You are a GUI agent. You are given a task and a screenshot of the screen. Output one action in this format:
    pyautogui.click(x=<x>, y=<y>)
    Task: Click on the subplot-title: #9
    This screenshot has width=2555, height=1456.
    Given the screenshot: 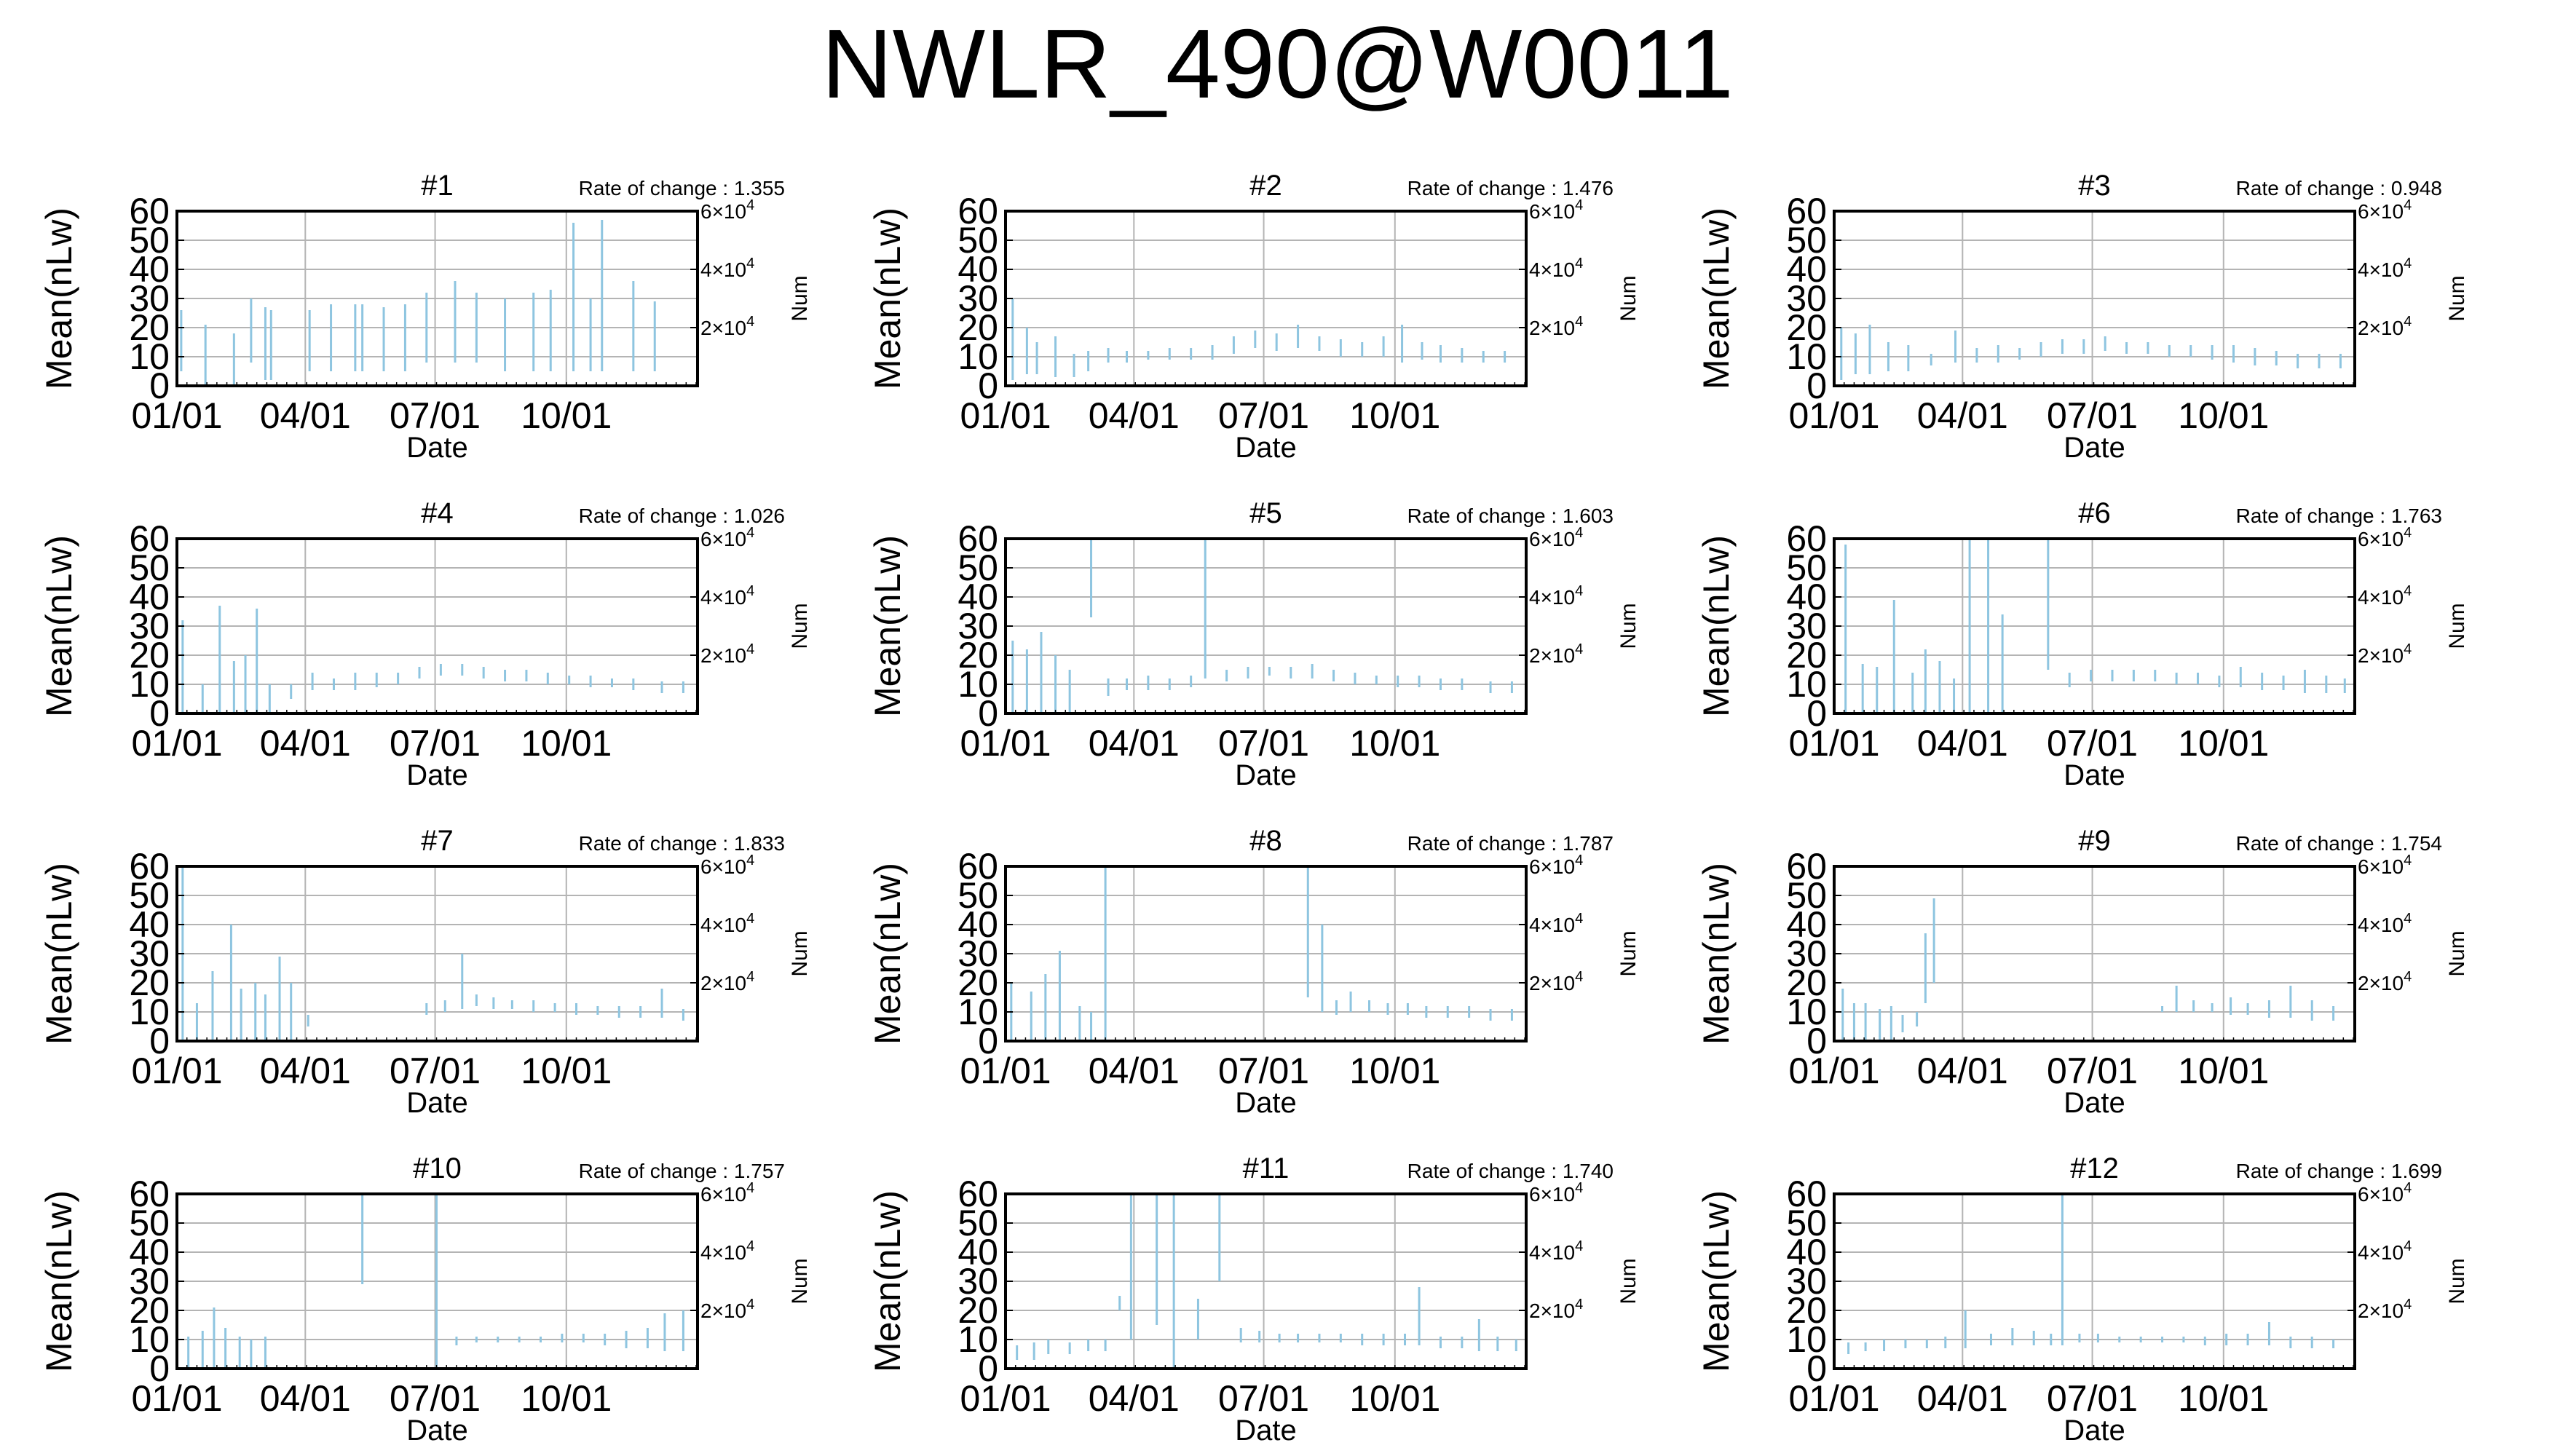 What is the action you would take?
    pyautogui.click(x=2094, y=841)
    